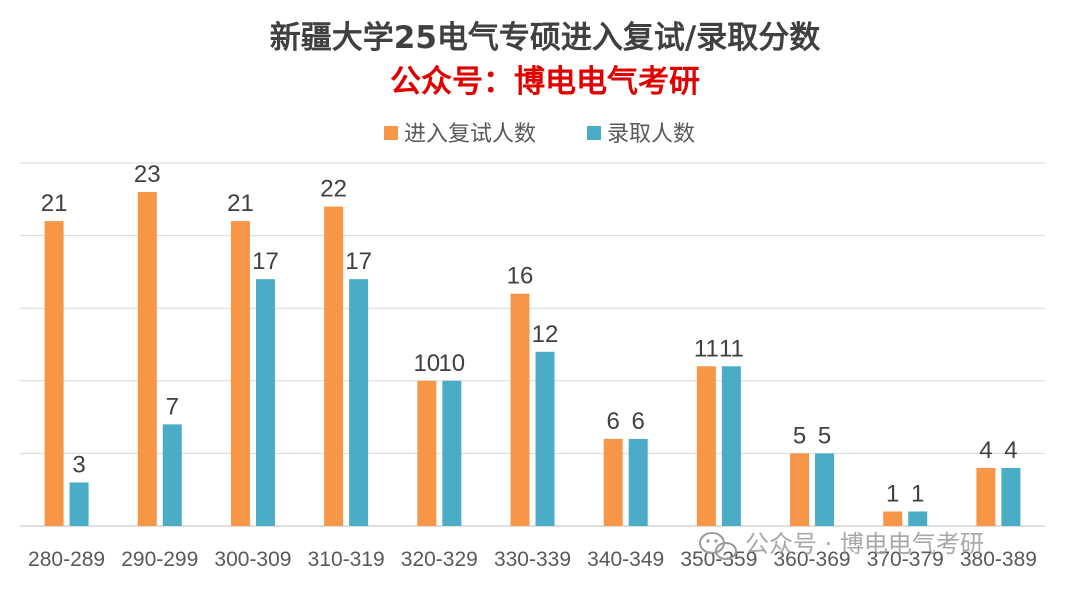 This screenshot has width=1080, height=590. What do you see at coordinates (252, 559) in the screenshot?
I see `x-tick-label-300-309: 300-309` at bounding box center [252, 559].